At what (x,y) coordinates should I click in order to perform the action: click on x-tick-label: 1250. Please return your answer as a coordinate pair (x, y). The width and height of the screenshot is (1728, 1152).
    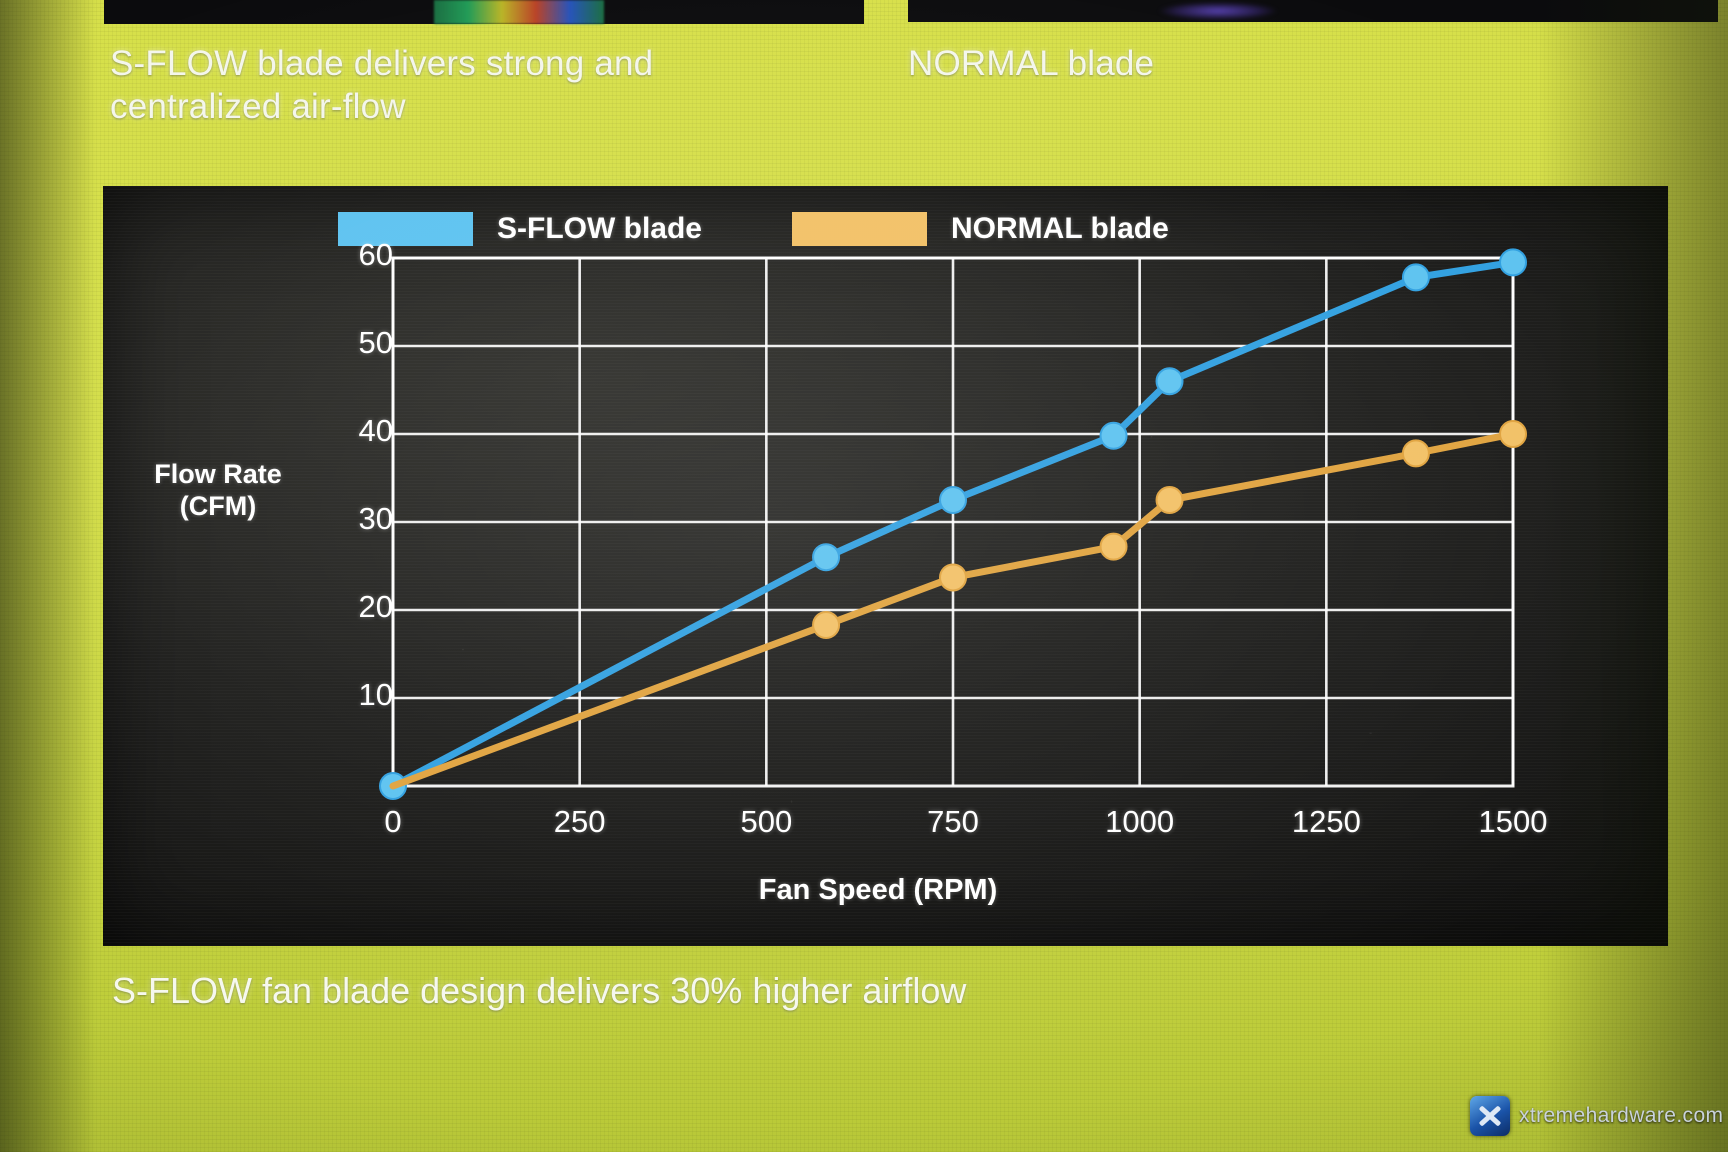
    Looking at the image, I should click on (1326, 821).